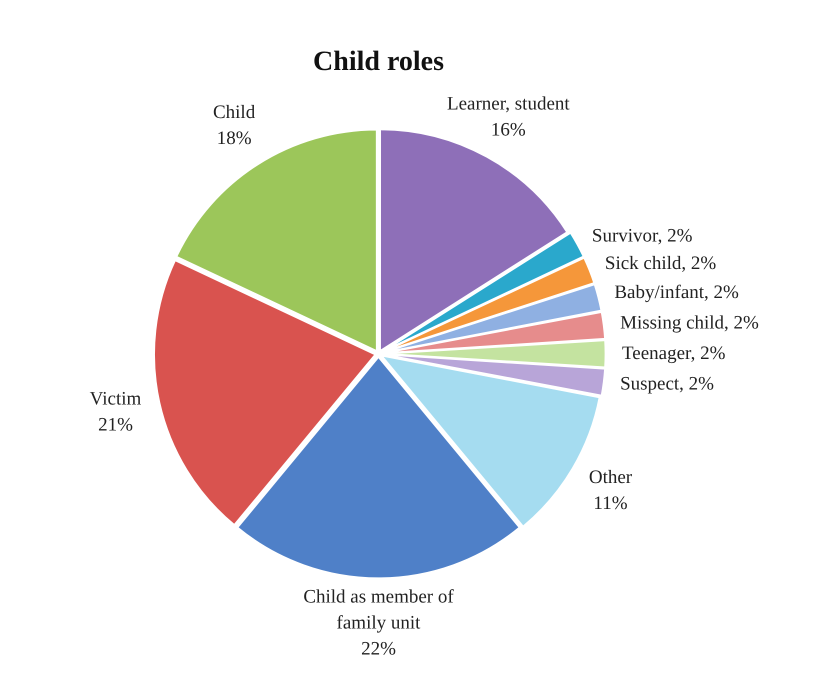 Image resolution: width=817 pixels, height=698 pixels. I want to click on slice-label: Survivor, 2%, so click(642, 235).